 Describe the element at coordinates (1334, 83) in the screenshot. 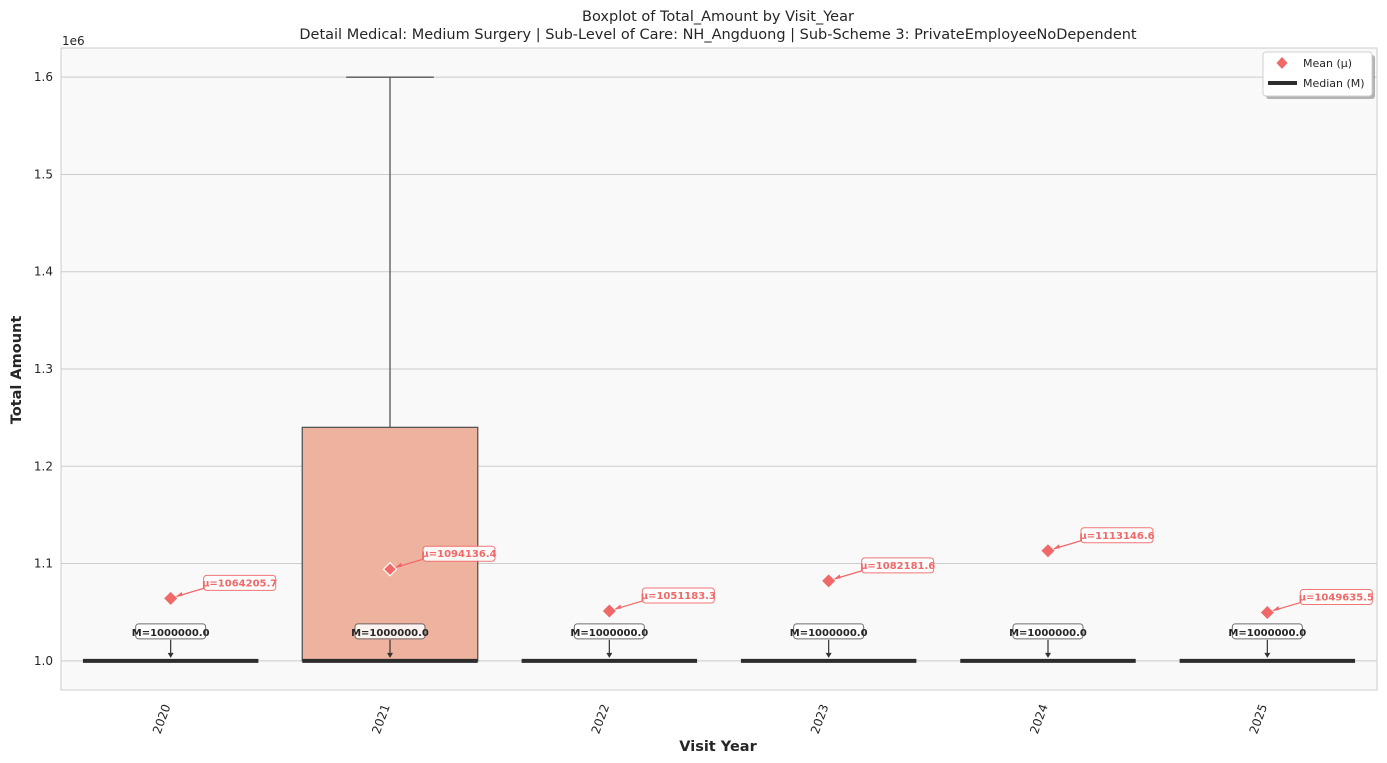

I see `legend-median-label: Median (M)` at that location.